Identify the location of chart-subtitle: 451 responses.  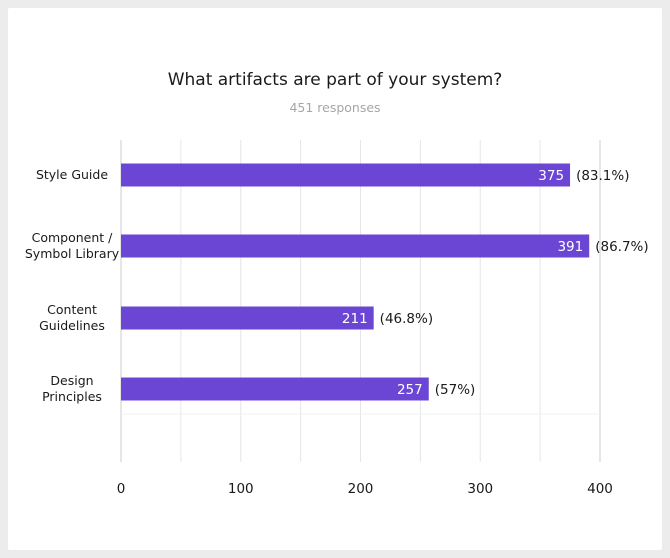
(334, 107).